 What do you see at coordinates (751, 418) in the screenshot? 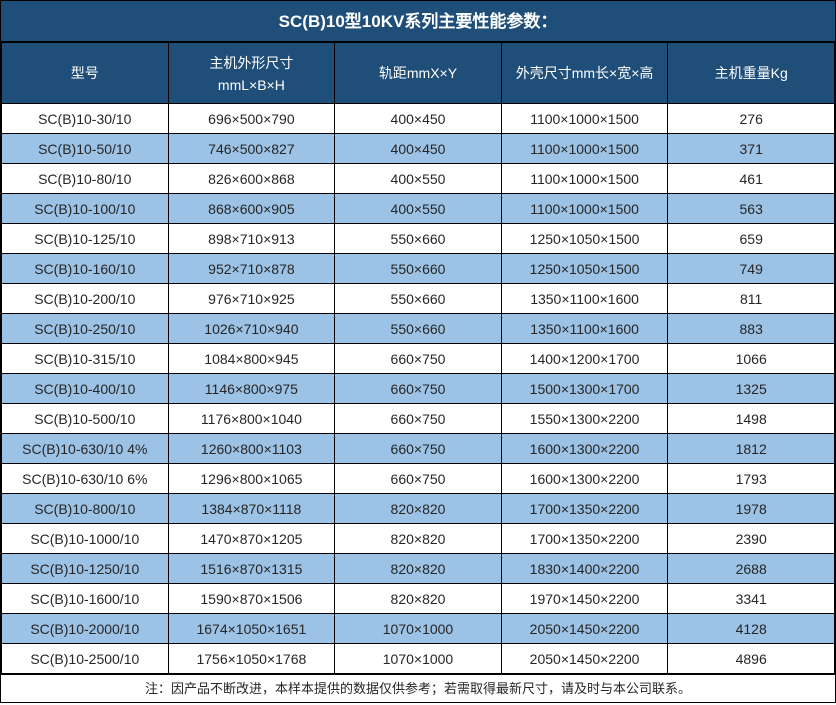
I see `weight-cell: 1498` at bounding box center [751, 418].